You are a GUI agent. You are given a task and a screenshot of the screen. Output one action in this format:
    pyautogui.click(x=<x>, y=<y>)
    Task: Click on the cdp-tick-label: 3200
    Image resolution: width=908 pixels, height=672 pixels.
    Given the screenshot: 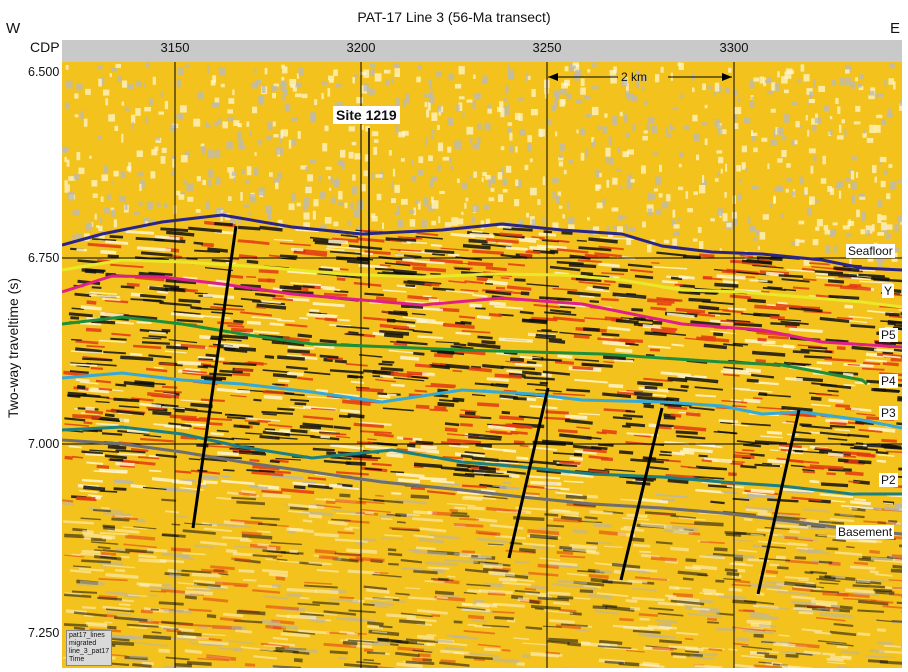 What is the action you would take?
    pyautogui.click(x=361, y=47)
    